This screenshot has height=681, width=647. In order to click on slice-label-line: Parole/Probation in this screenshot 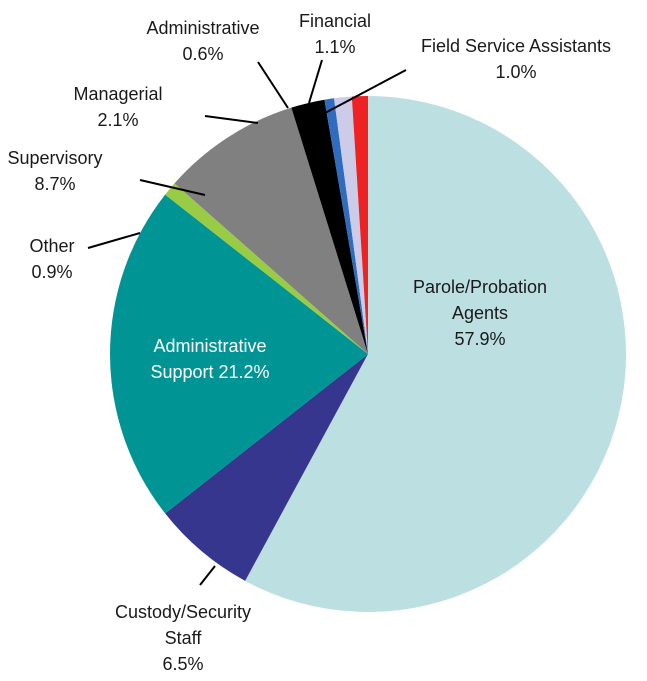, I will do `click(480, 287)`.